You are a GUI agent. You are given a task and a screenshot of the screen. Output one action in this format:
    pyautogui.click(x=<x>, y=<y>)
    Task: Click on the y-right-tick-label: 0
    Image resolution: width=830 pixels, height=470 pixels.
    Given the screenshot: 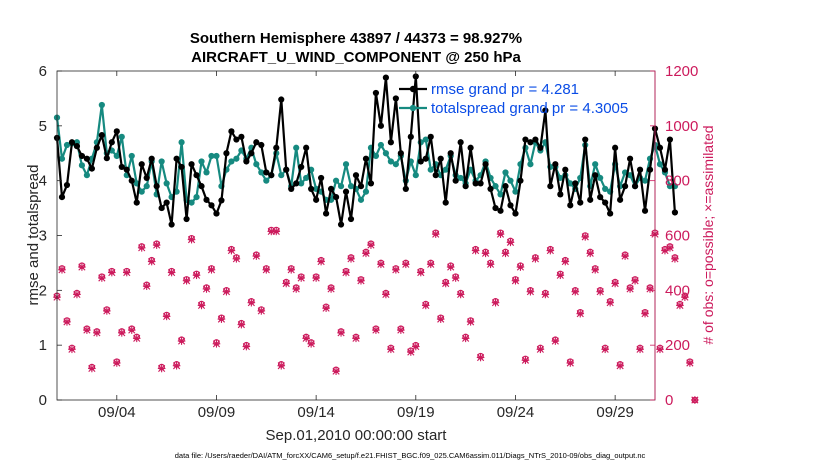 What is the action you would take?
    pyautogui.click(x=669, y=400)
    